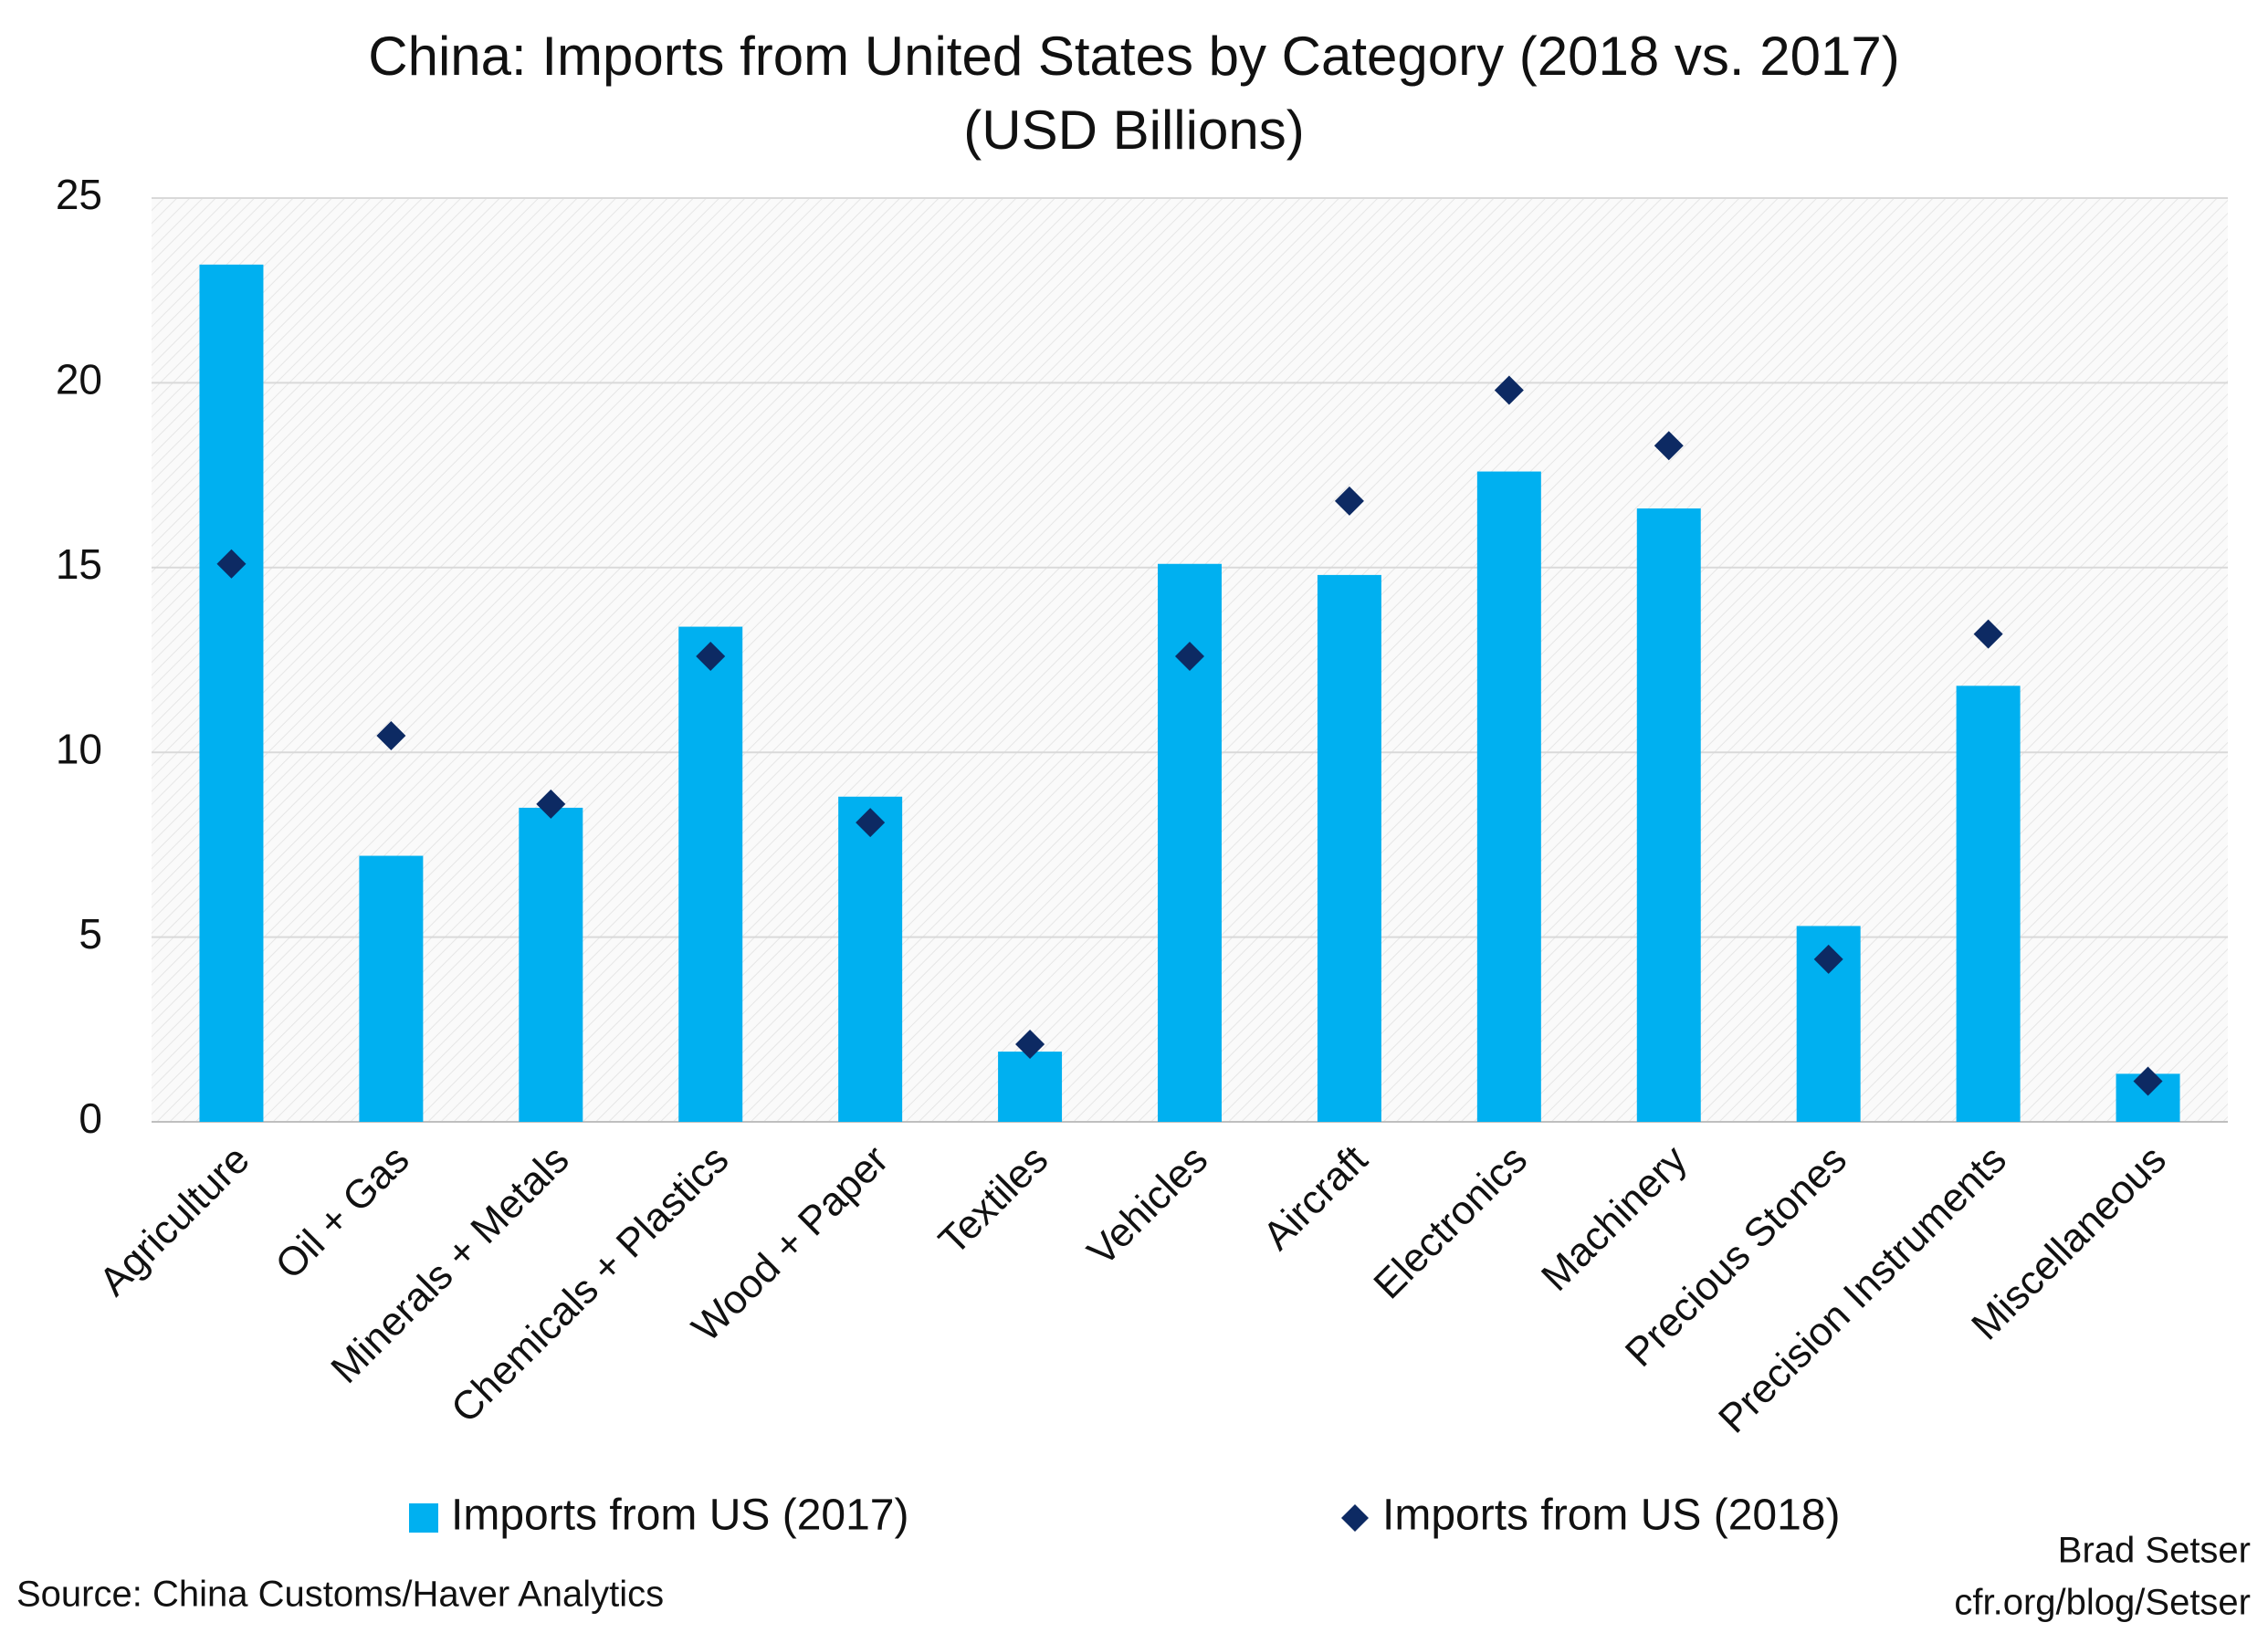 This screenshot has height=1633, width=2268. What do you see at coordinates (1133, 130) in the screenshot?
I see `chart-subtitle: (USD Billions)` at bounding box center [1133, 130].